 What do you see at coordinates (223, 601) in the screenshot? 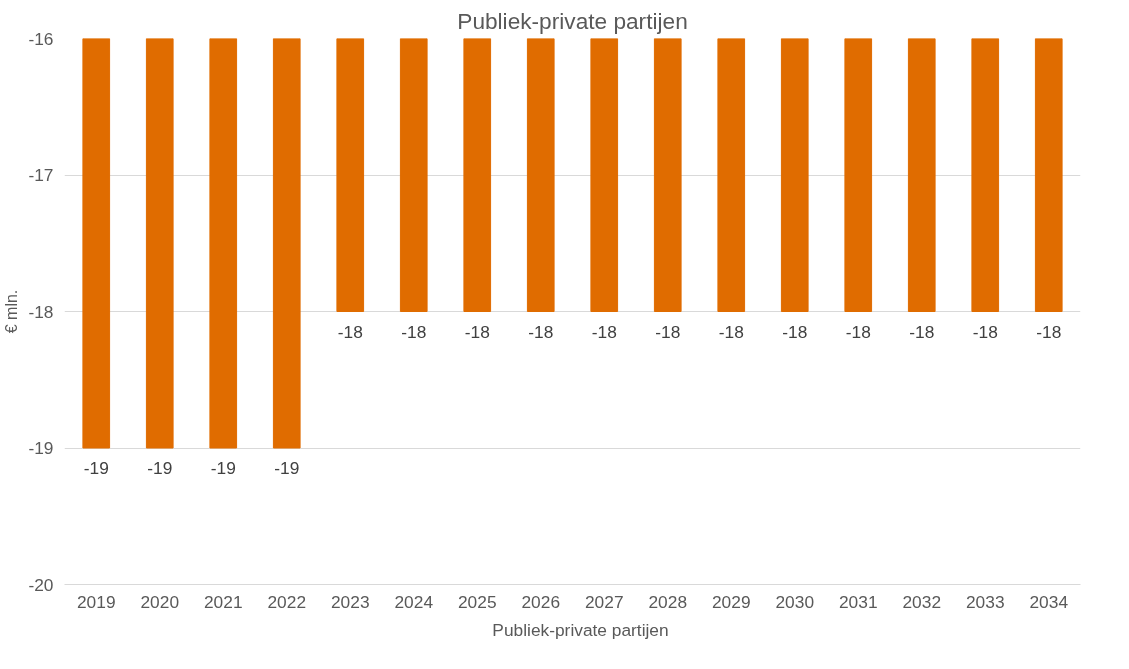
I see `x-tick-label: 2021` at bounding box center [223, 601].